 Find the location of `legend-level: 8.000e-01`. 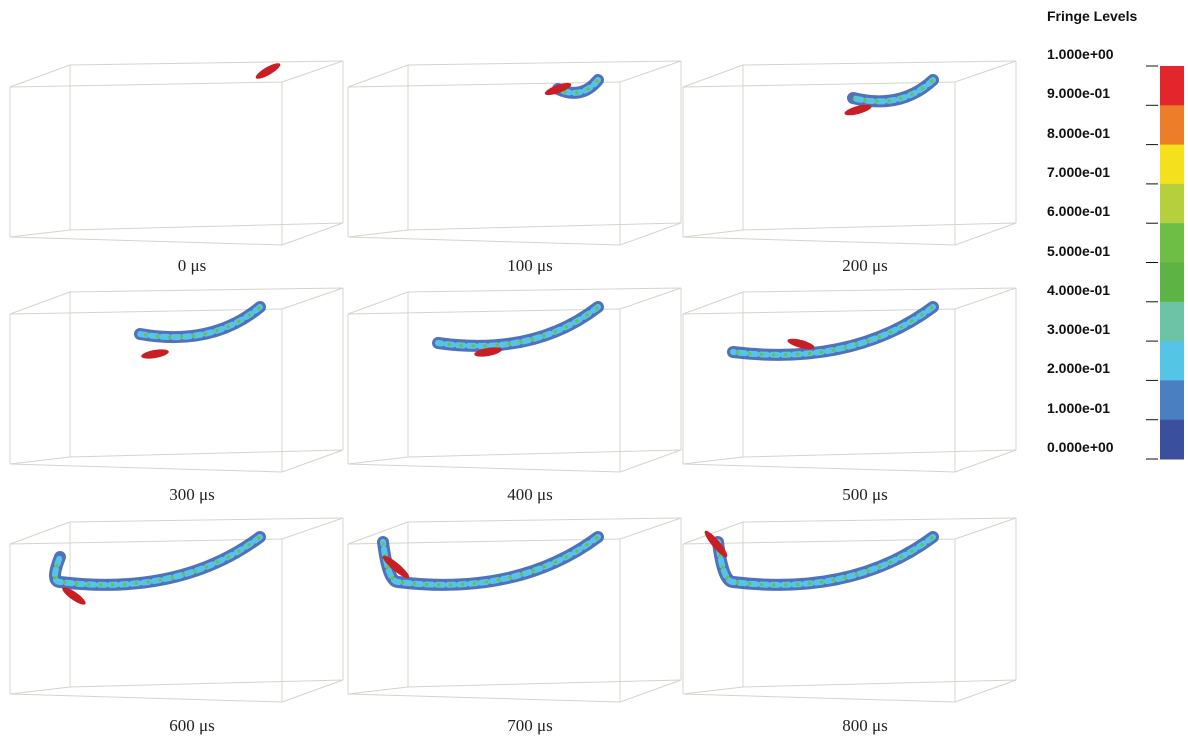

legend-level: 8.000e-01 is located at coordinates (1079, 132).